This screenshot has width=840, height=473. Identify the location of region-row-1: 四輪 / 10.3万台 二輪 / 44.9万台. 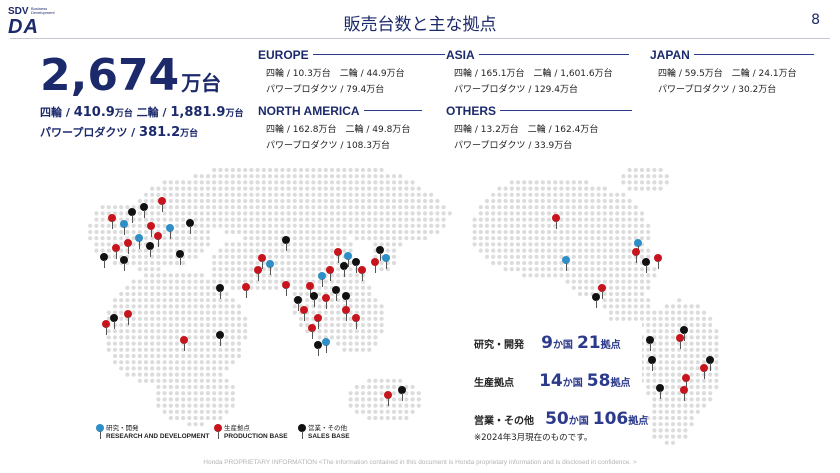
(335, 74).